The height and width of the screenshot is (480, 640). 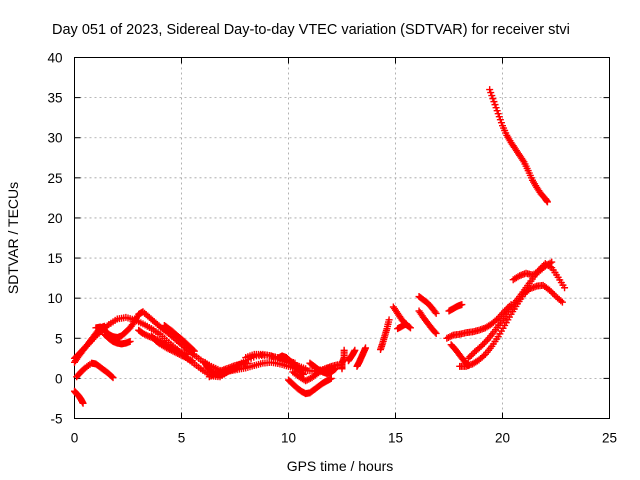 I want to click on x-tick-label: 5, so click(x=182, y=438).